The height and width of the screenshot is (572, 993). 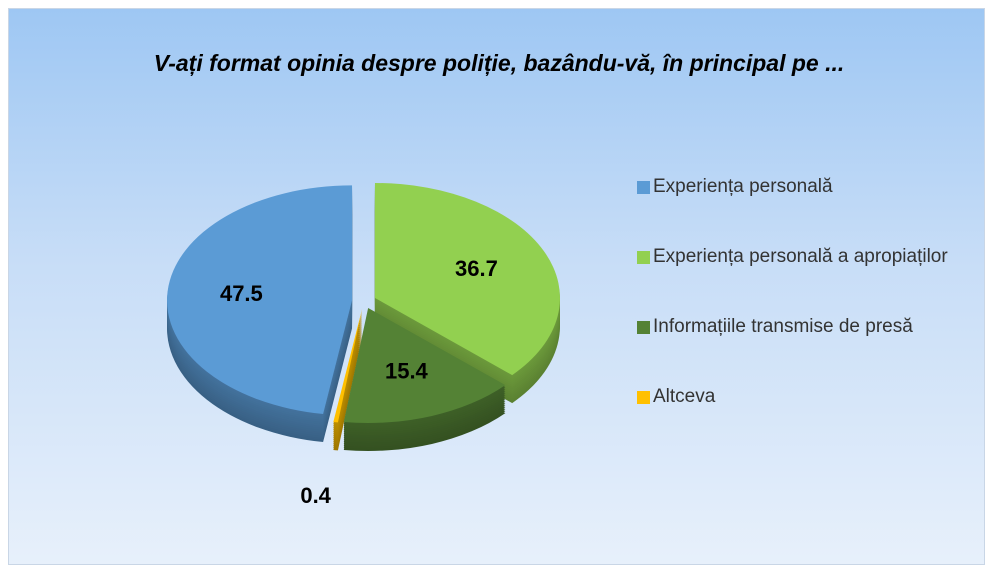 I want to click on legend-label: Altceva, so click(x=684, y=396).